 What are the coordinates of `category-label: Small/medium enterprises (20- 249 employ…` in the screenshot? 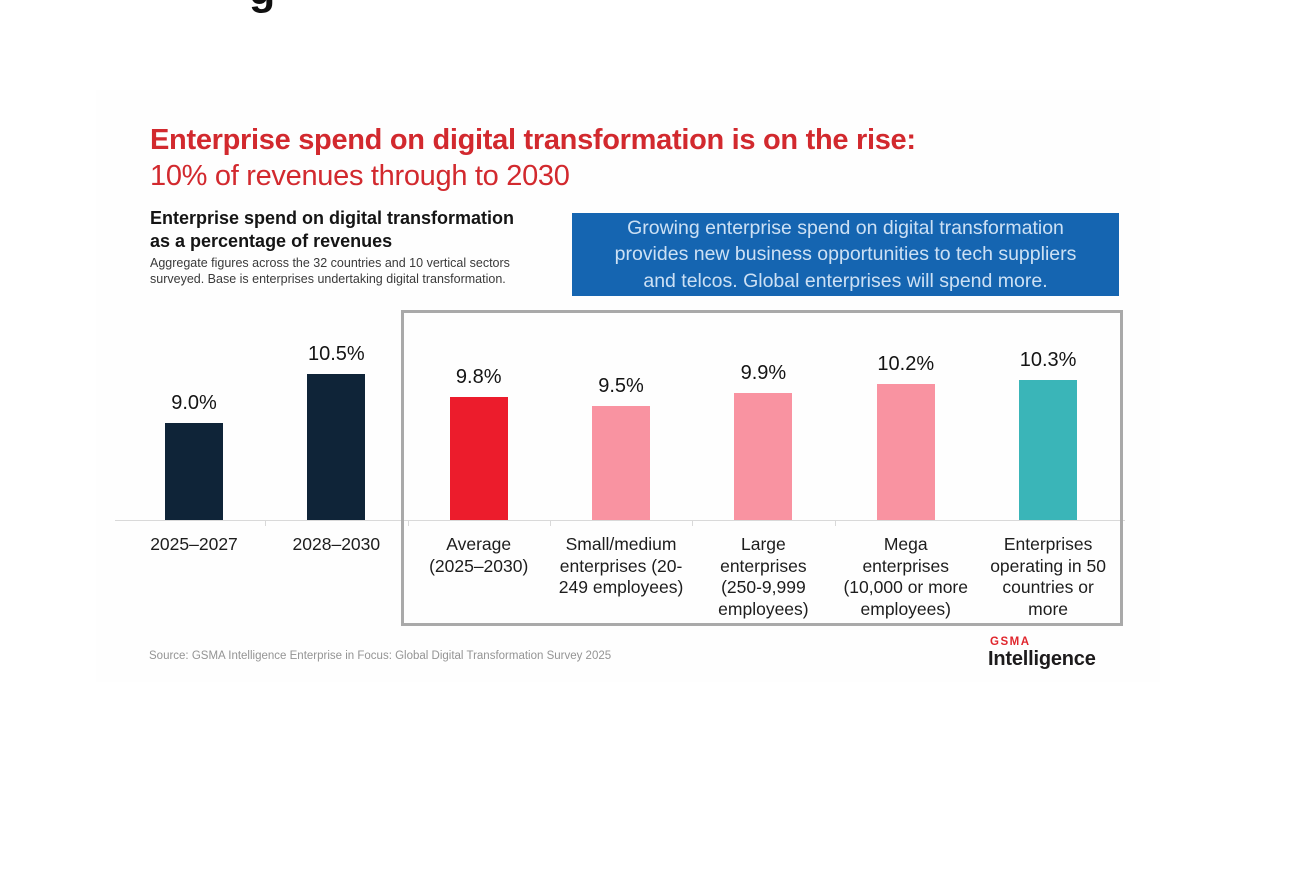 It's located at (621, 565).